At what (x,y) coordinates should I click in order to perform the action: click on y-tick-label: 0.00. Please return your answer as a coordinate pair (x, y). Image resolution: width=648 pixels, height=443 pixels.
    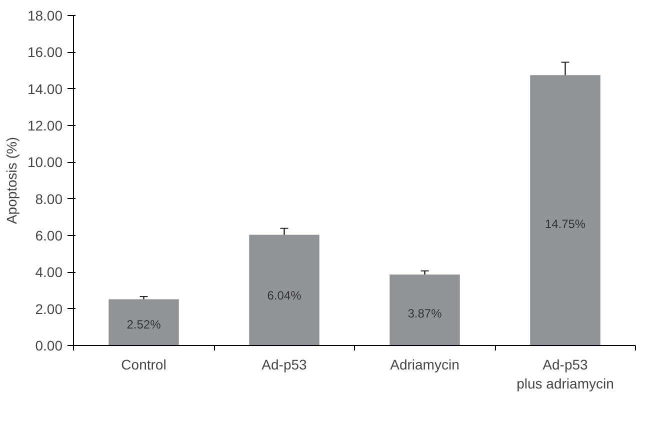
    Looking at the image, I should click on (49, 346).